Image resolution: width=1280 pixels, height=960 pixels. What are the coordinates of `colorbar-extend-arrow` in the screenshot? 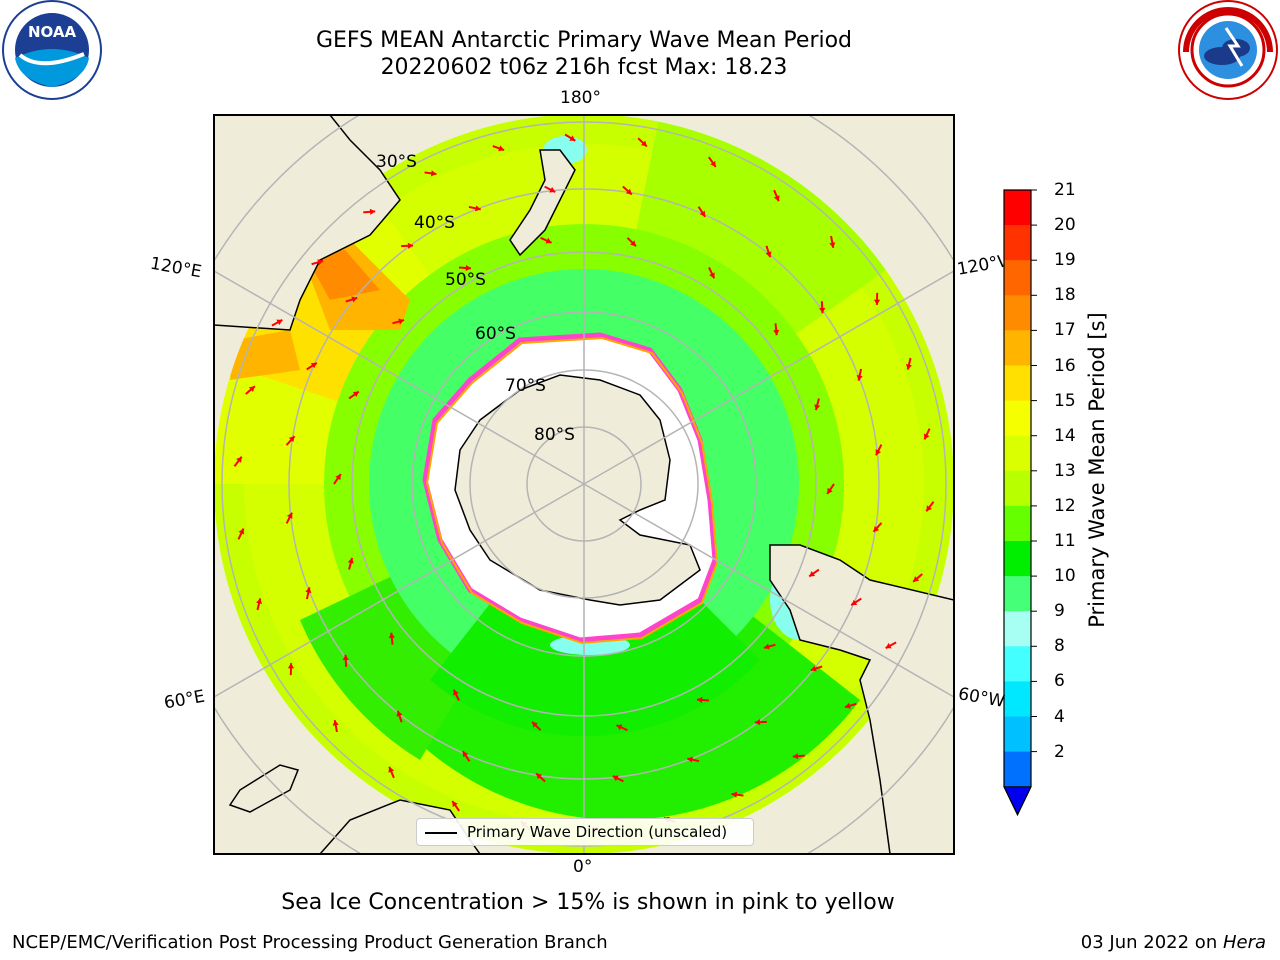 It's located at (1017, 801).